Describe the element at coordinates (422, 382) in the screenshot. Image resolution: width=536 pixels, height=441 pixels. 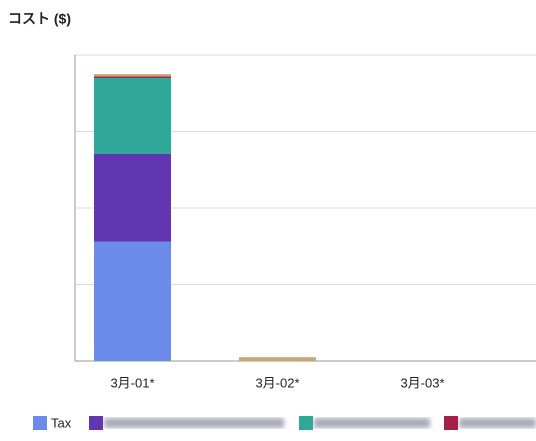
I see `x-tick-label: 3月-03*` at that location.